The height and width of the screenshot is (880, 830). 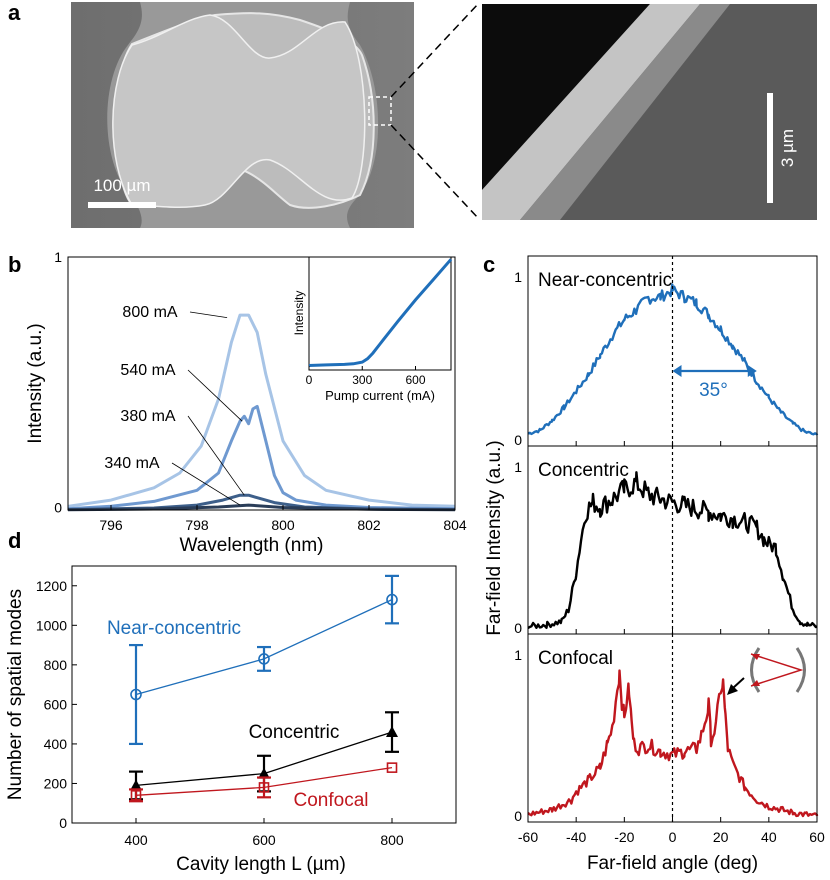 I want to click on sem-image-cavity: 100 µm, so click(x=242, y=115).